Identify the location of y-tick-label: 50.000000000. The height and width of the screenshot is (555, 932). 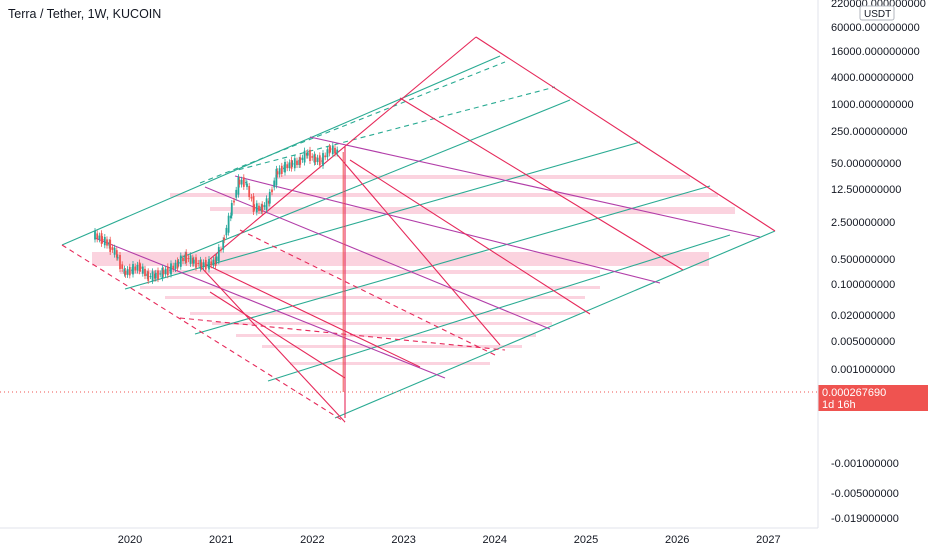
(866, 164).